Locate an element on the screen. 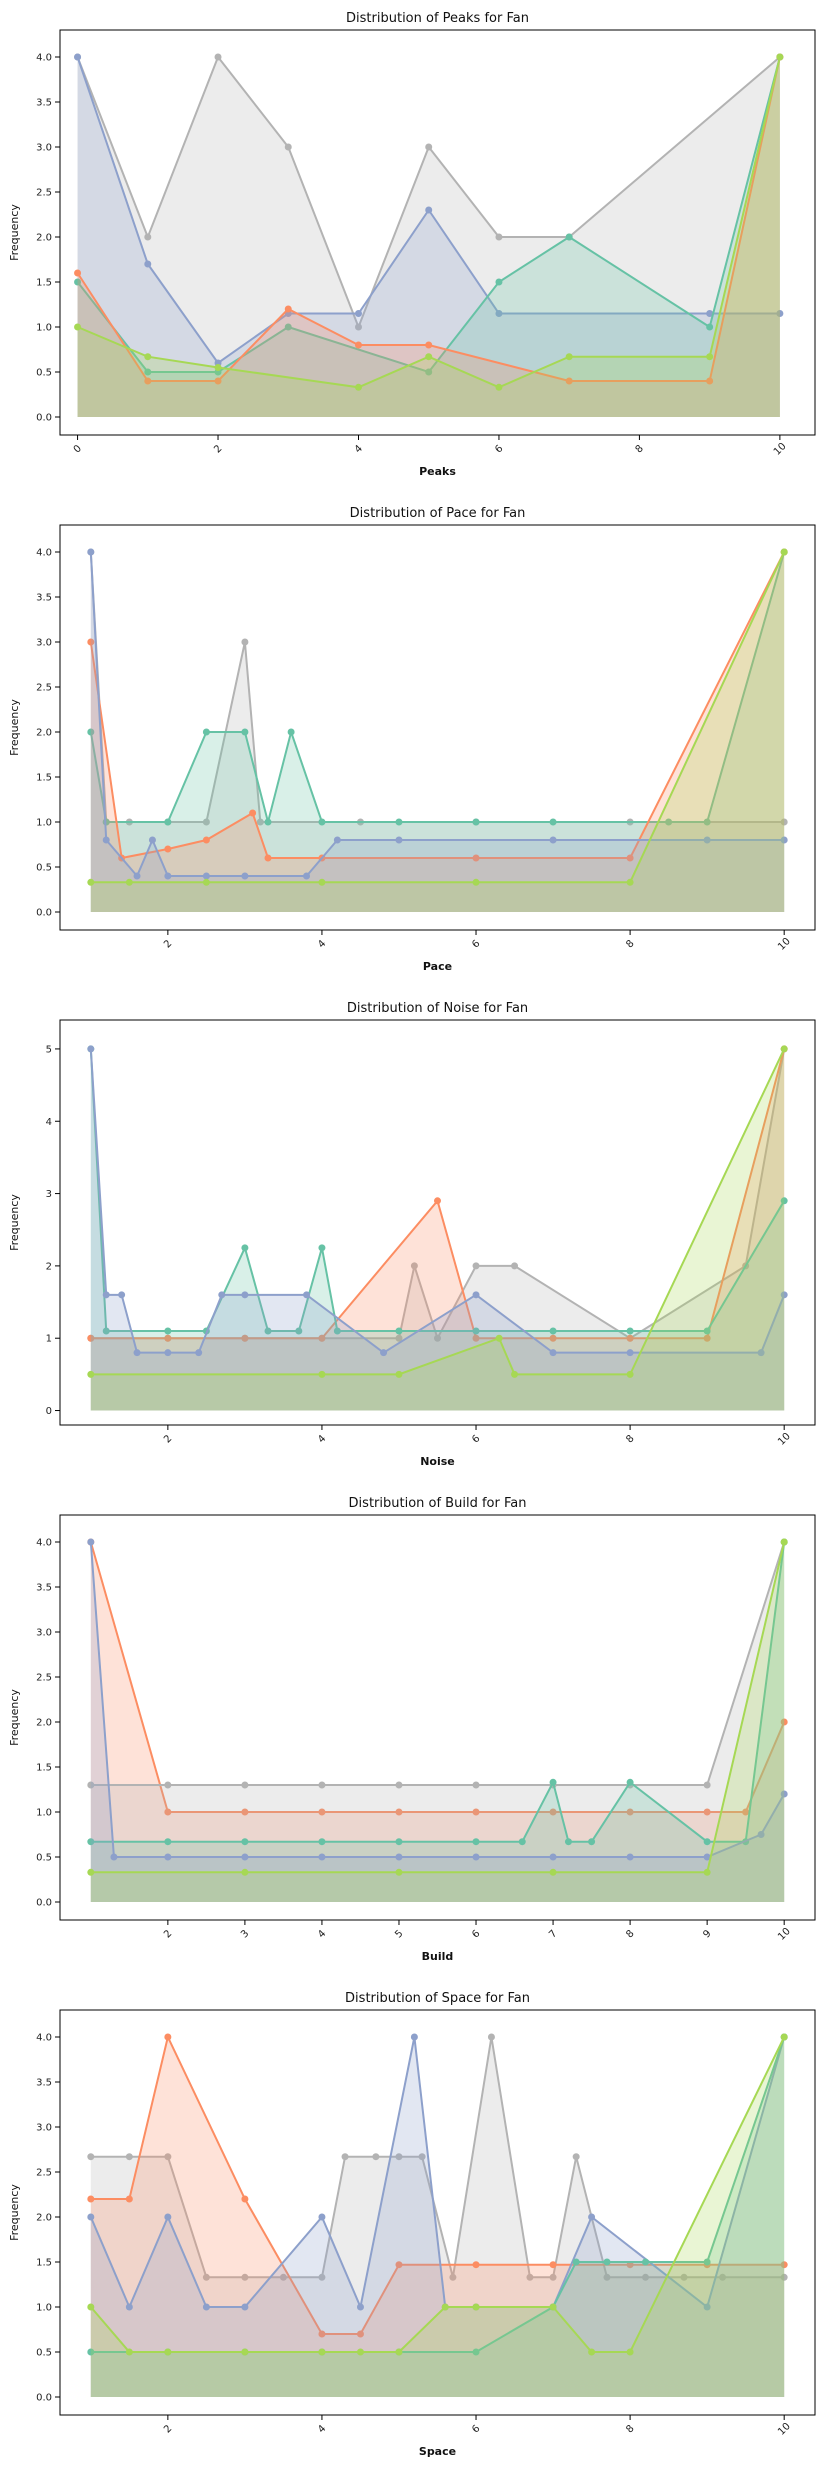  chart-title: Distribution of Noise for Fan is located at coordinates (437, 1008).